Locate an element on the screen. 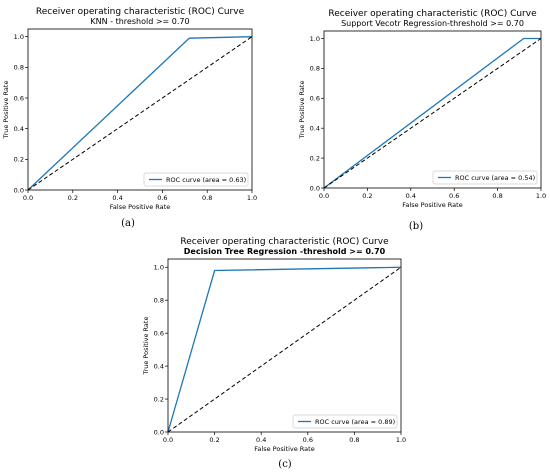 Image resolution: width=550 pixels, height=474 pixels. legend-label: ROC curve (area = 0.63) is located at coordinates (206, 180).